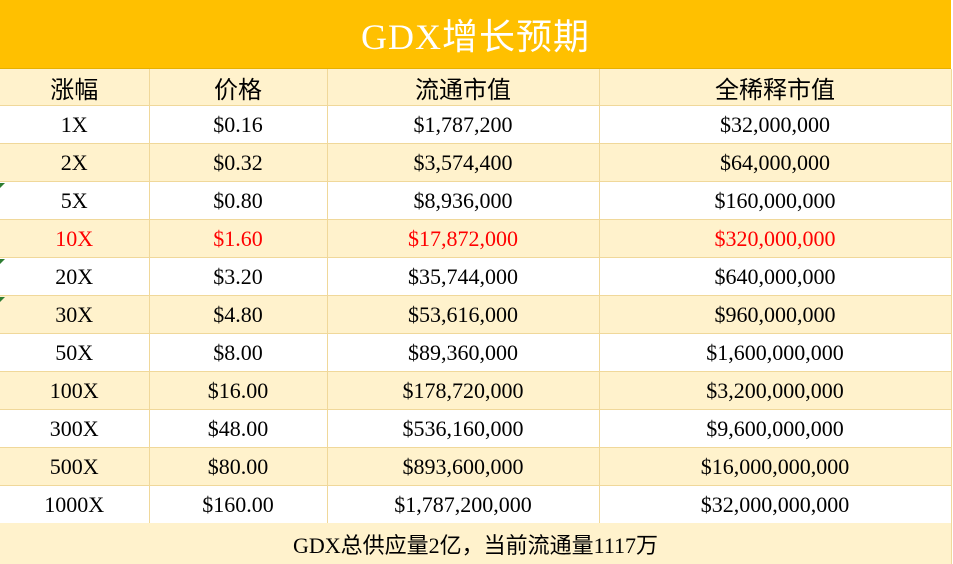  Describe the element at coordinates (775, 124) in the screenshot. I see `cell-fdv: $32,000,000` at that location.